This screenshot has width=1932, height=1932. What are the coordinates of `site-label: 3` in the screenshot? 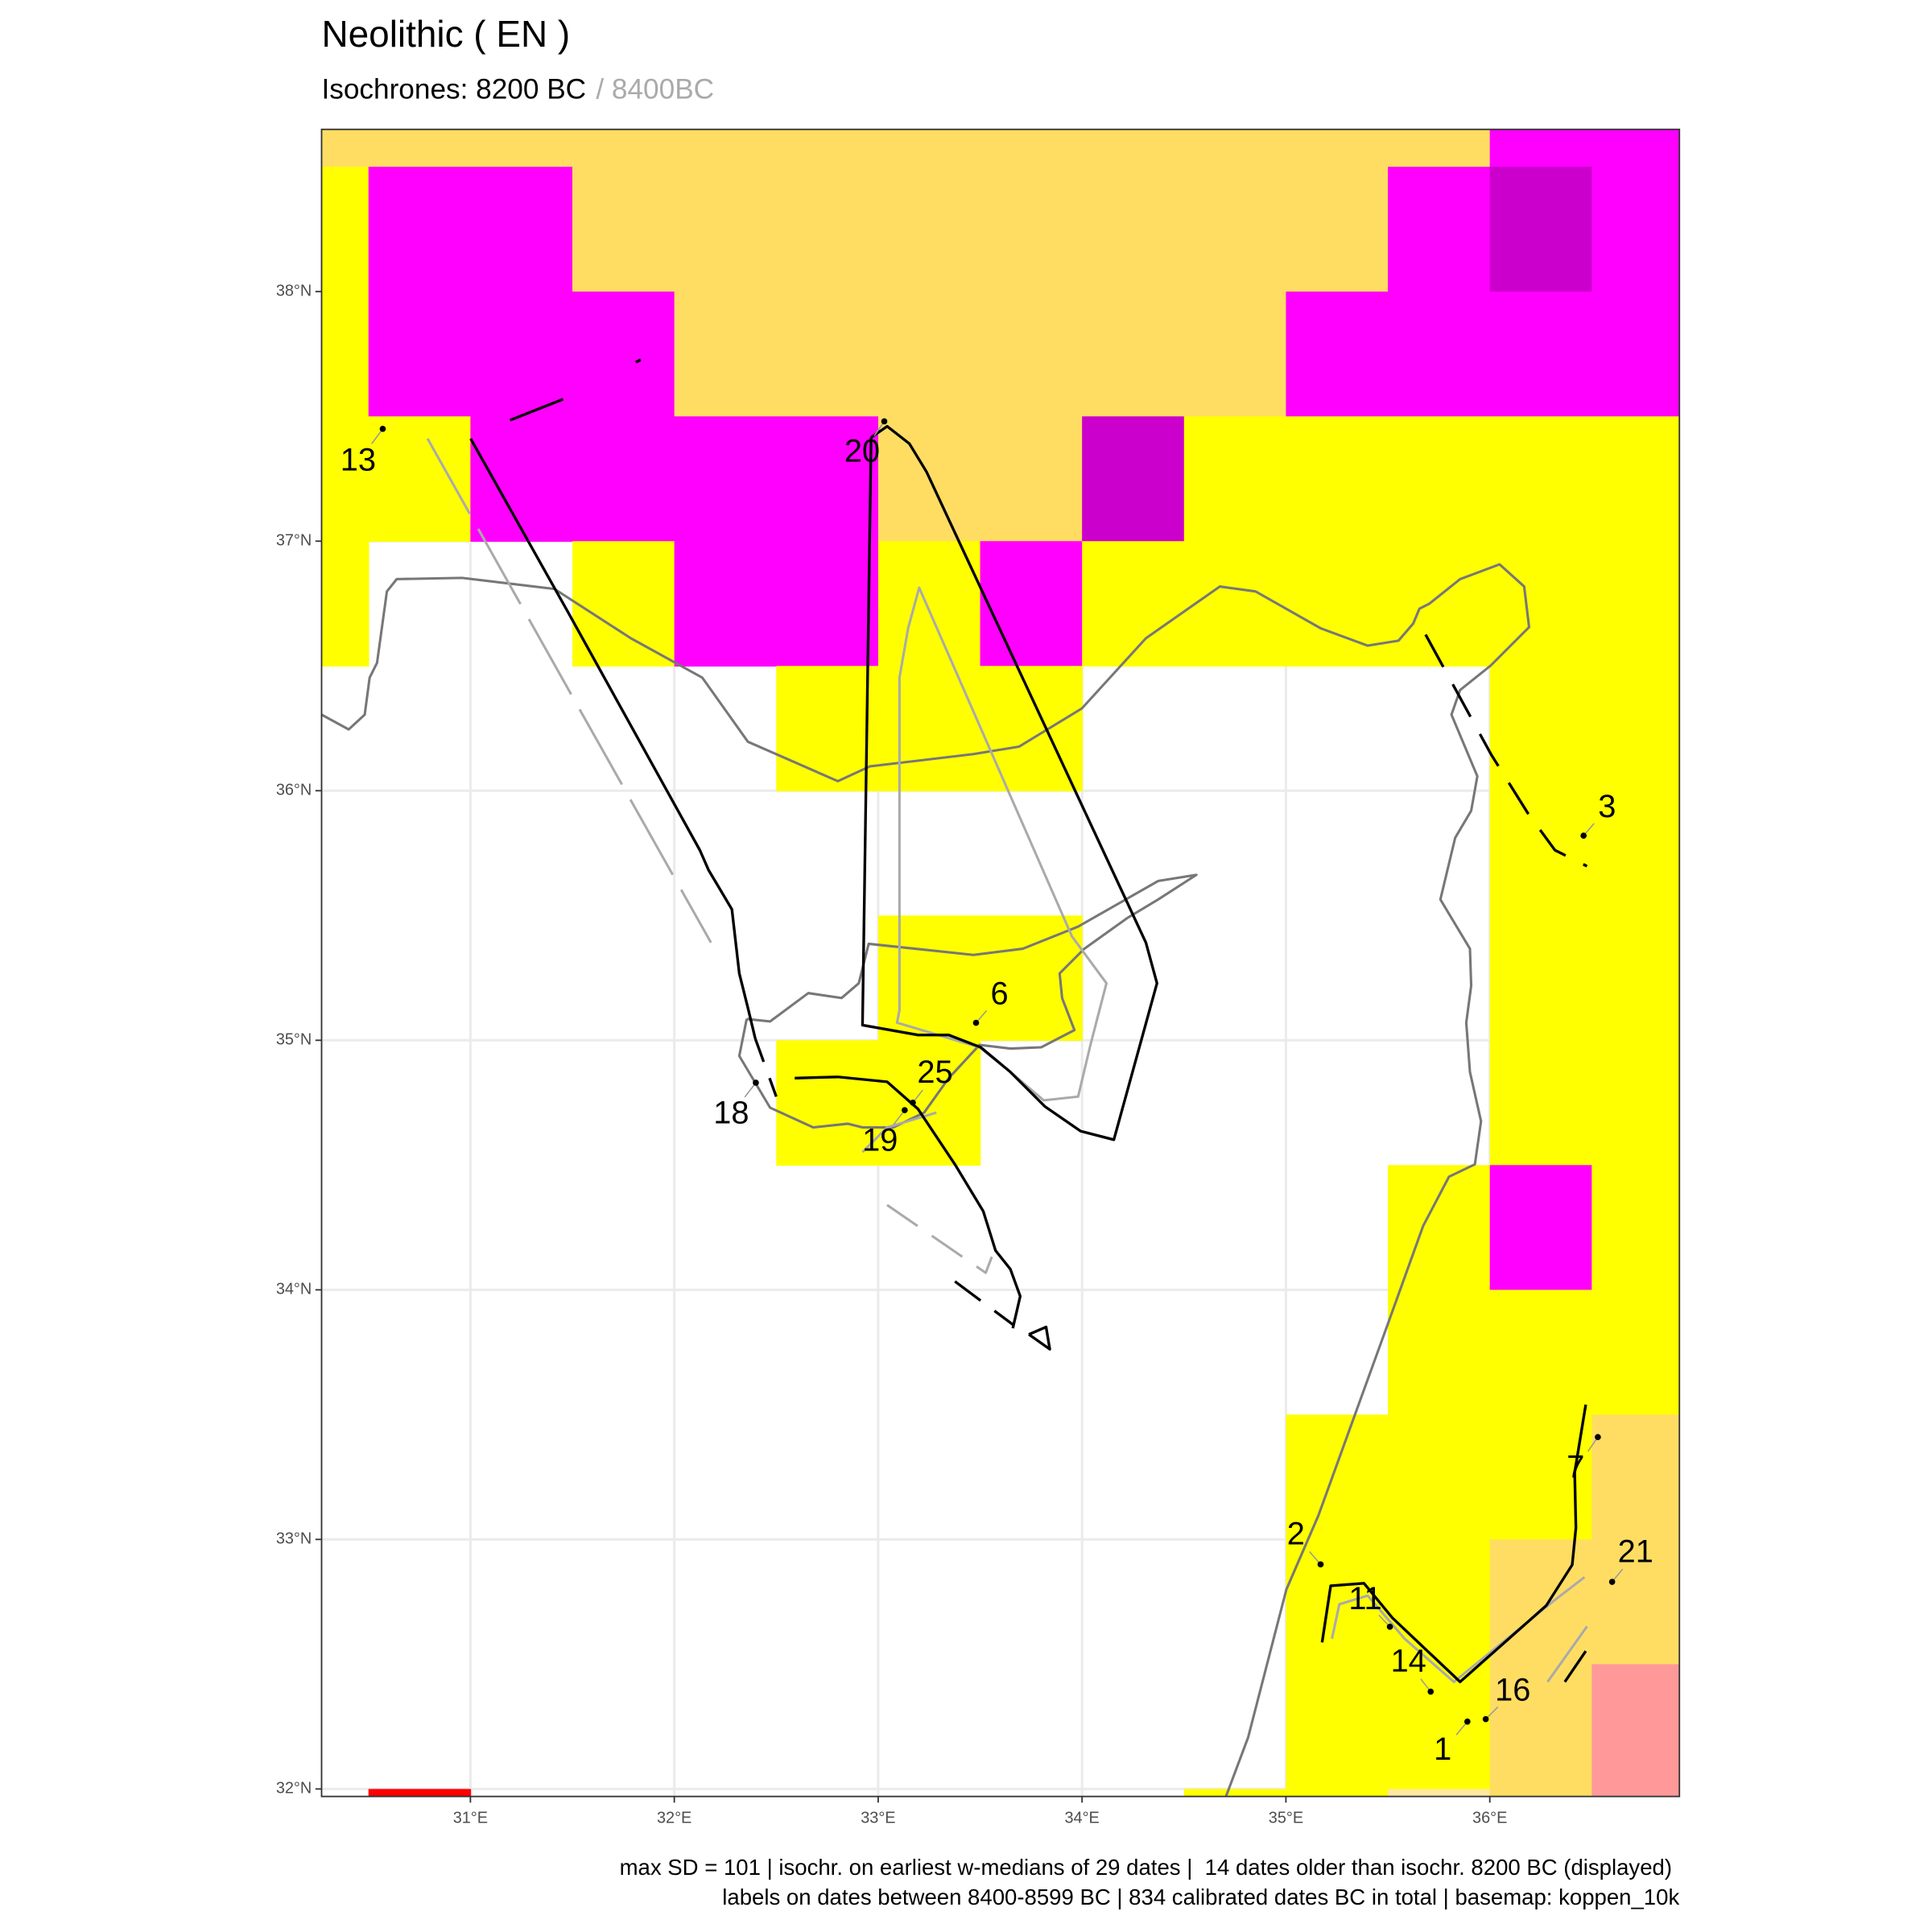 It's located at (1607, 806).